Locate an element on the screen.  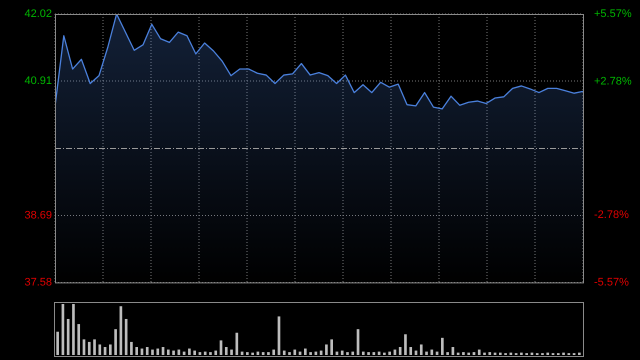
y2-tick-label: +5.57% is located at coordinates (613, 14).